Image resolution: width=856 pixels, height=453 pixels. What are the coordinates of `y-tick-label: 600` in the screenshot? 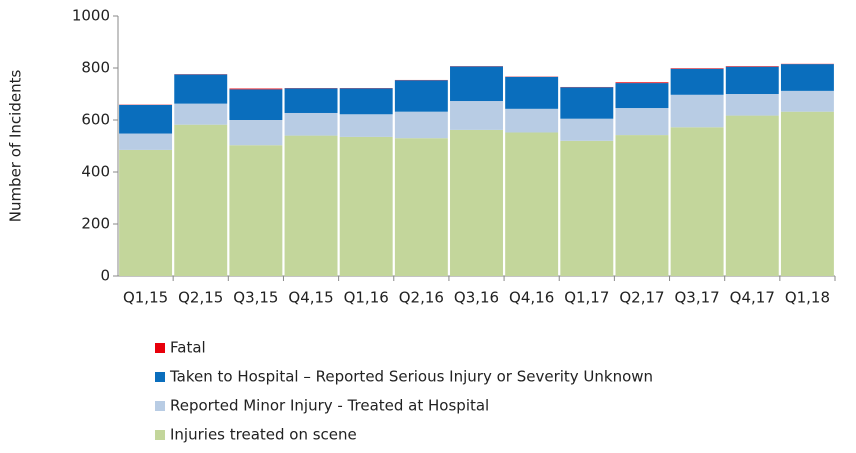 It's located at (95, 120).